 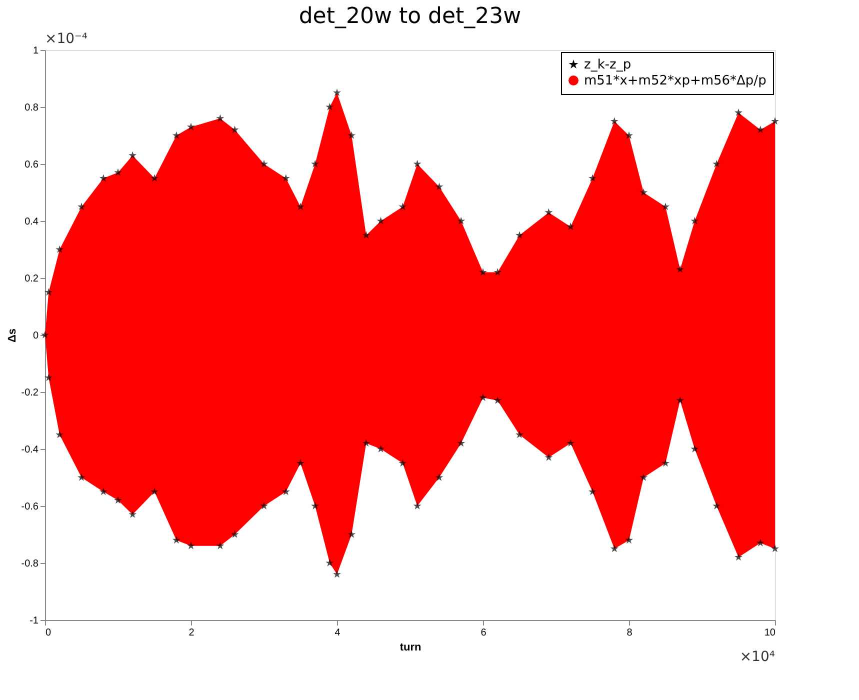 What do you see at coordinates (31, 165) in the screenshot?
I see `y-tick-label: 0.6` at bounding box center [31, 165].